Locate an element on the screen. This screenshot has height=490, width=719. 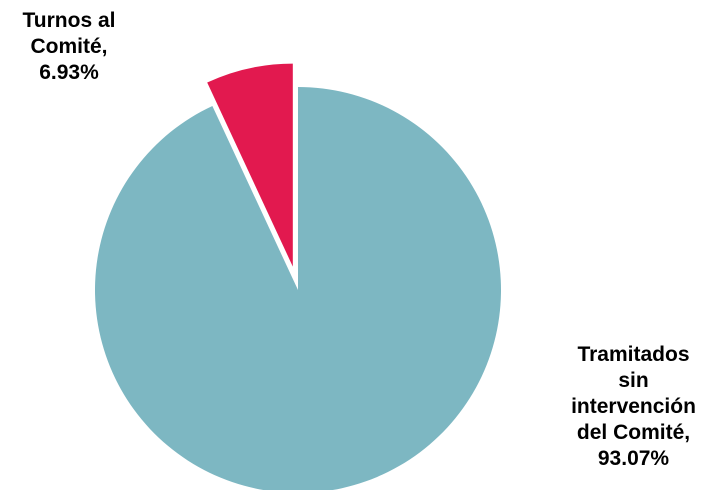
slice-label-turnos-al-comite: Turnos al Comité, 6.93% is located at coordinates (69, 47).